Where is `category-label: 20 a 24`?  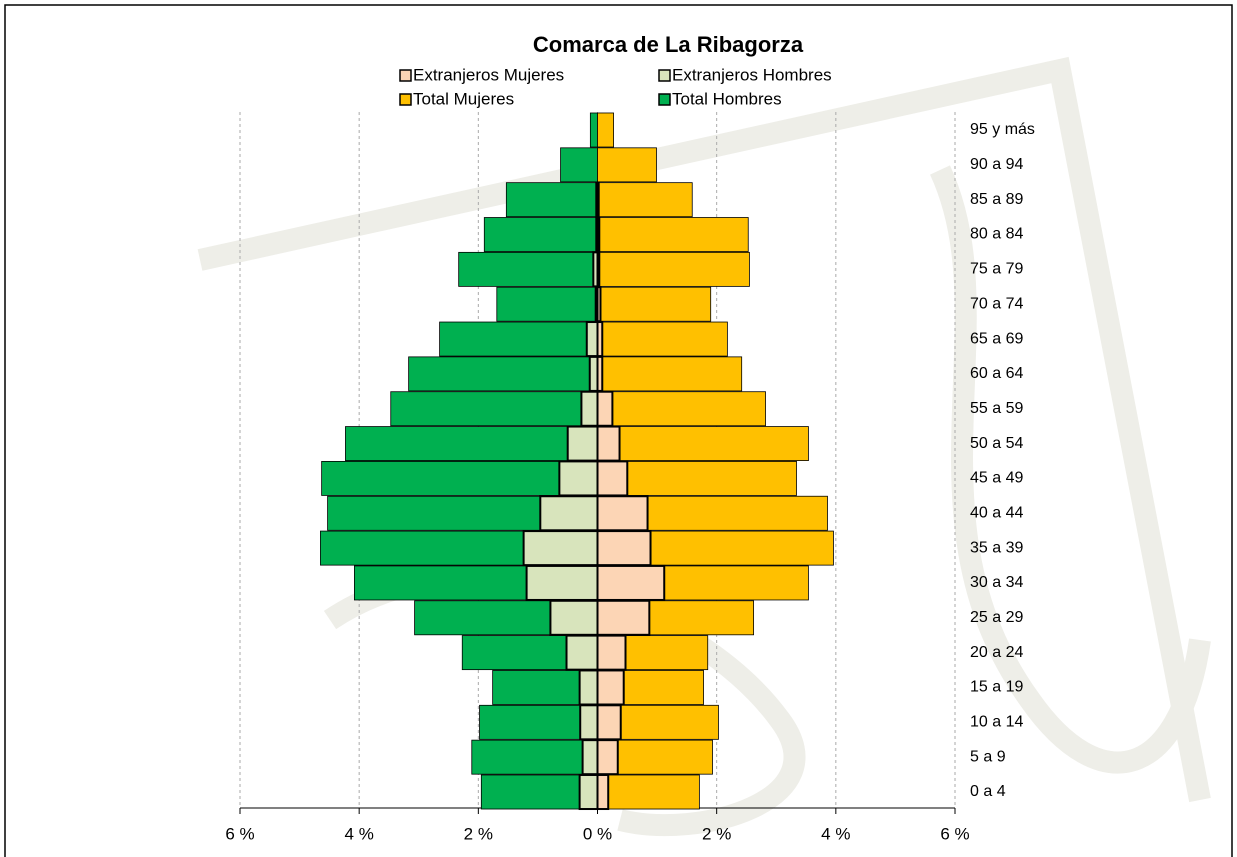 category-label: 20 a 24 is located at coordinates (996, 652).